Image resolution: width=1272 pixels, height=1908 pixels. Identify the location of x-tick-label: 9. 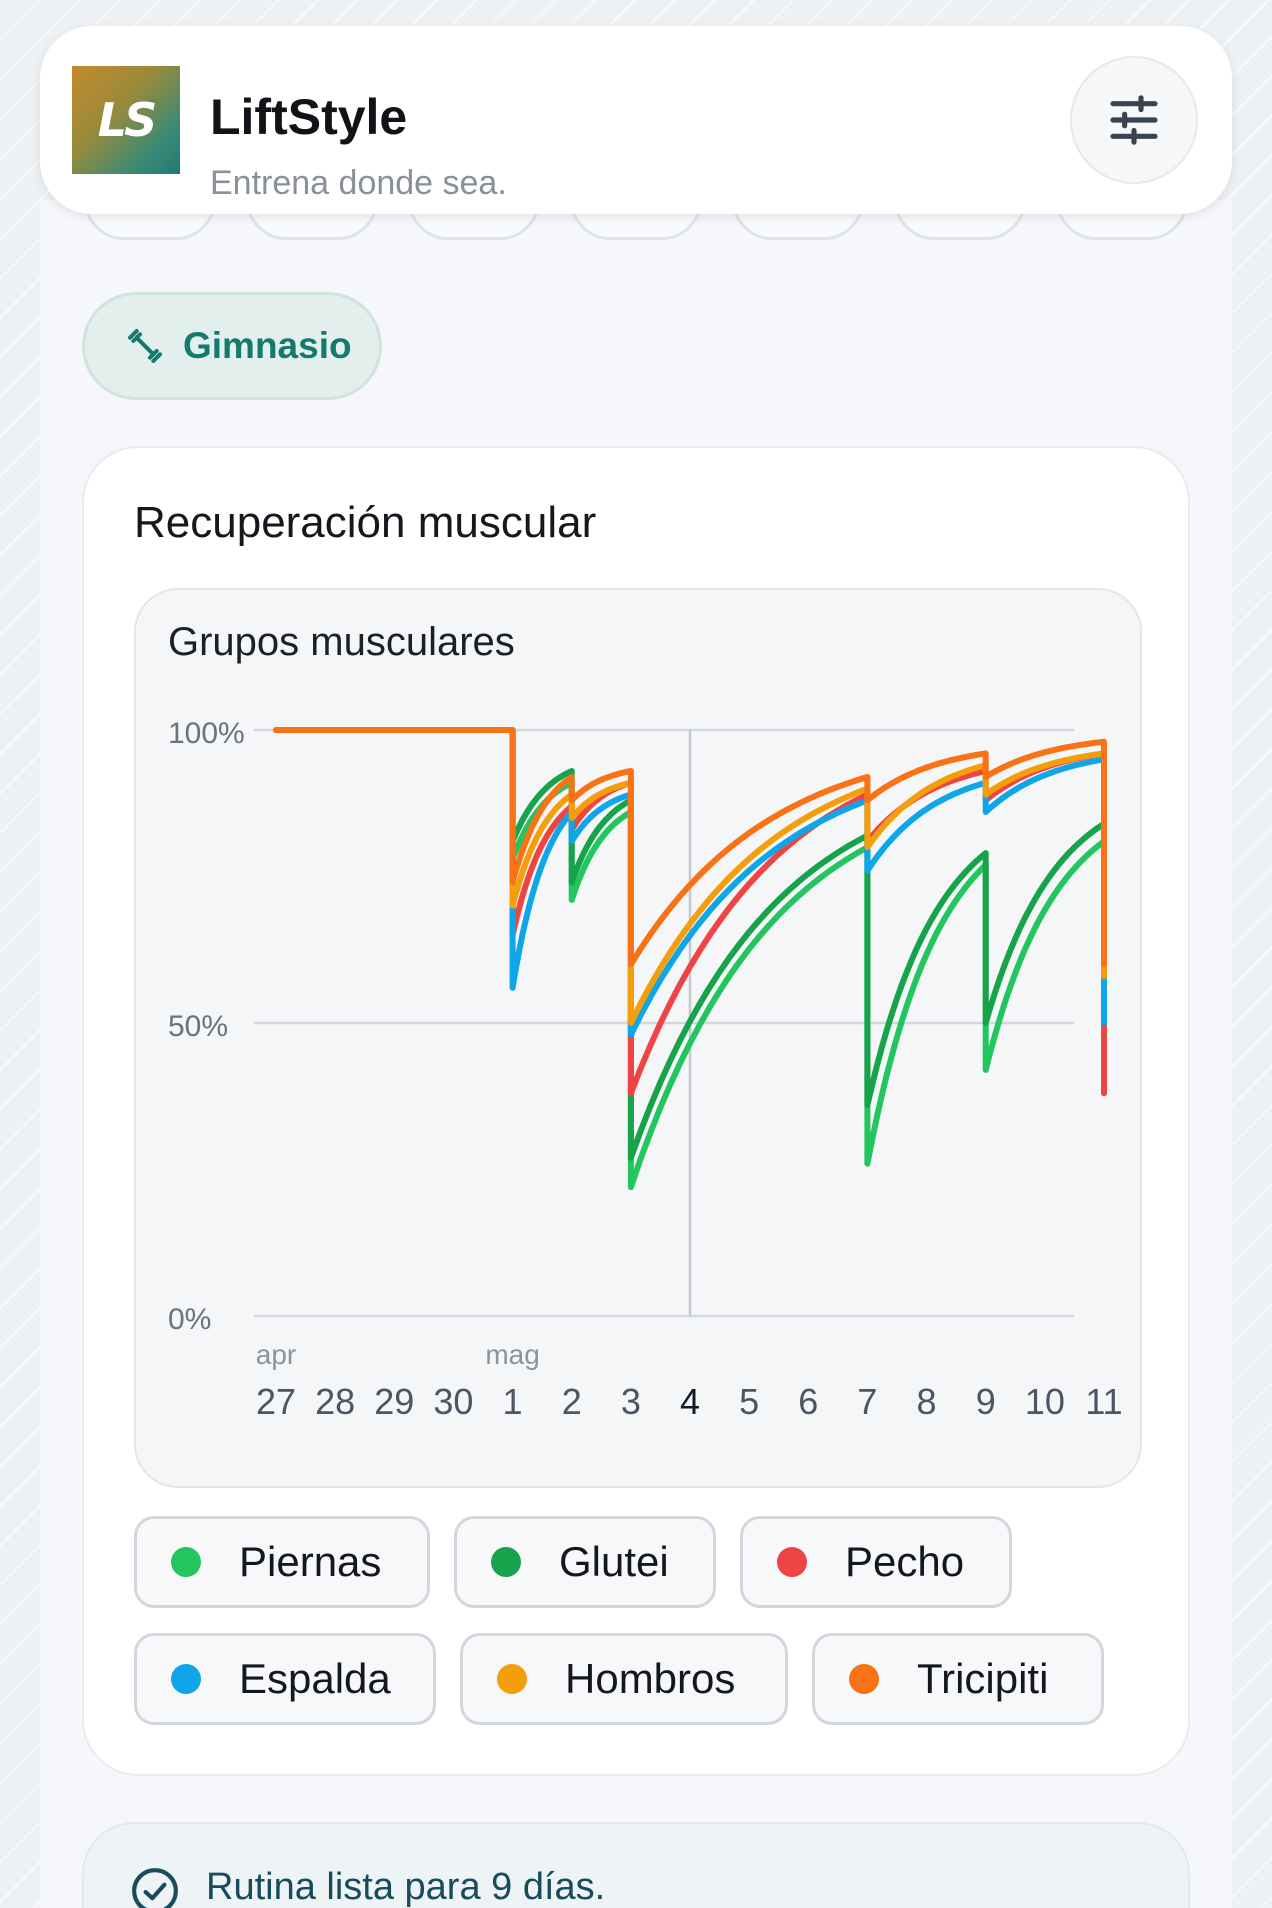
(986, 1401).